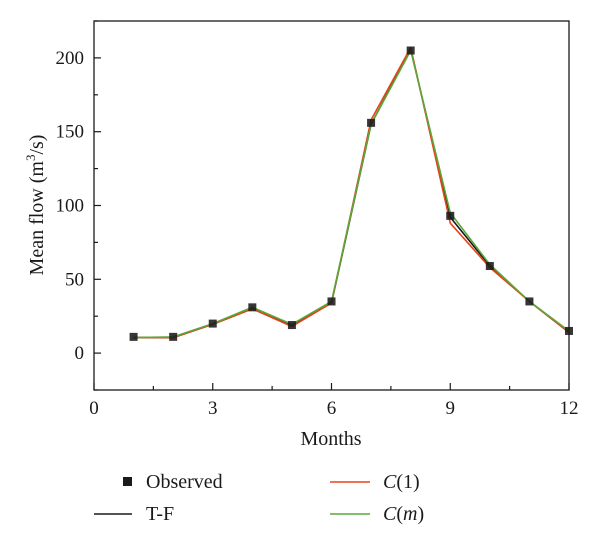 The height and width of the screenshot is (543, 600). What do you see at coordinates (37, 145) in the screenshot?
I see `y-axis-title-end: /s)` at bounding box center [37, 145].